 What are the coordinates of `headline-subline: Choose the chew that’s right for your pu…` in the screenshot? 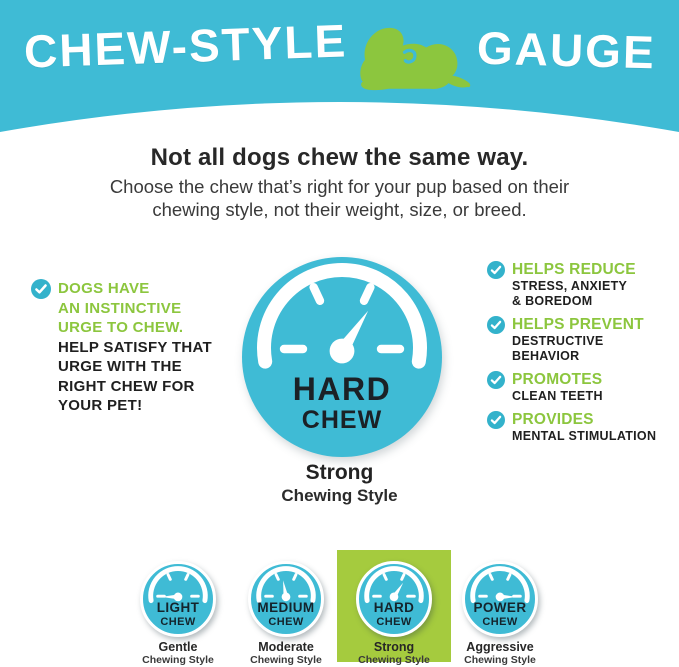 It's located at (339, 186).